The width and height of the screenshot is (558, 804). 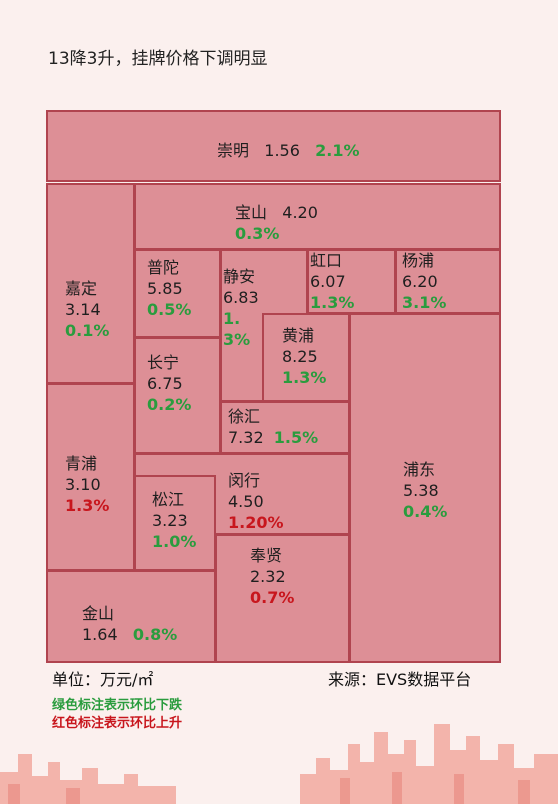 I want to click on region-name: 杨浦, so click(x=418, y=260).